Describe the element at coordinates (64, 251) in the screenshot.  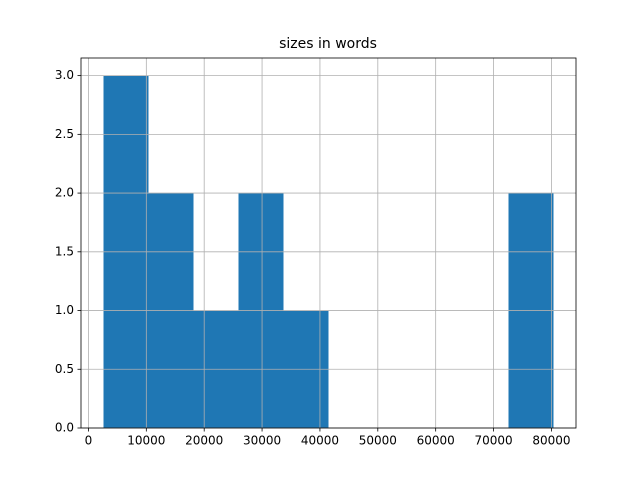
I see `y-tick-label: 1.5` at that location.